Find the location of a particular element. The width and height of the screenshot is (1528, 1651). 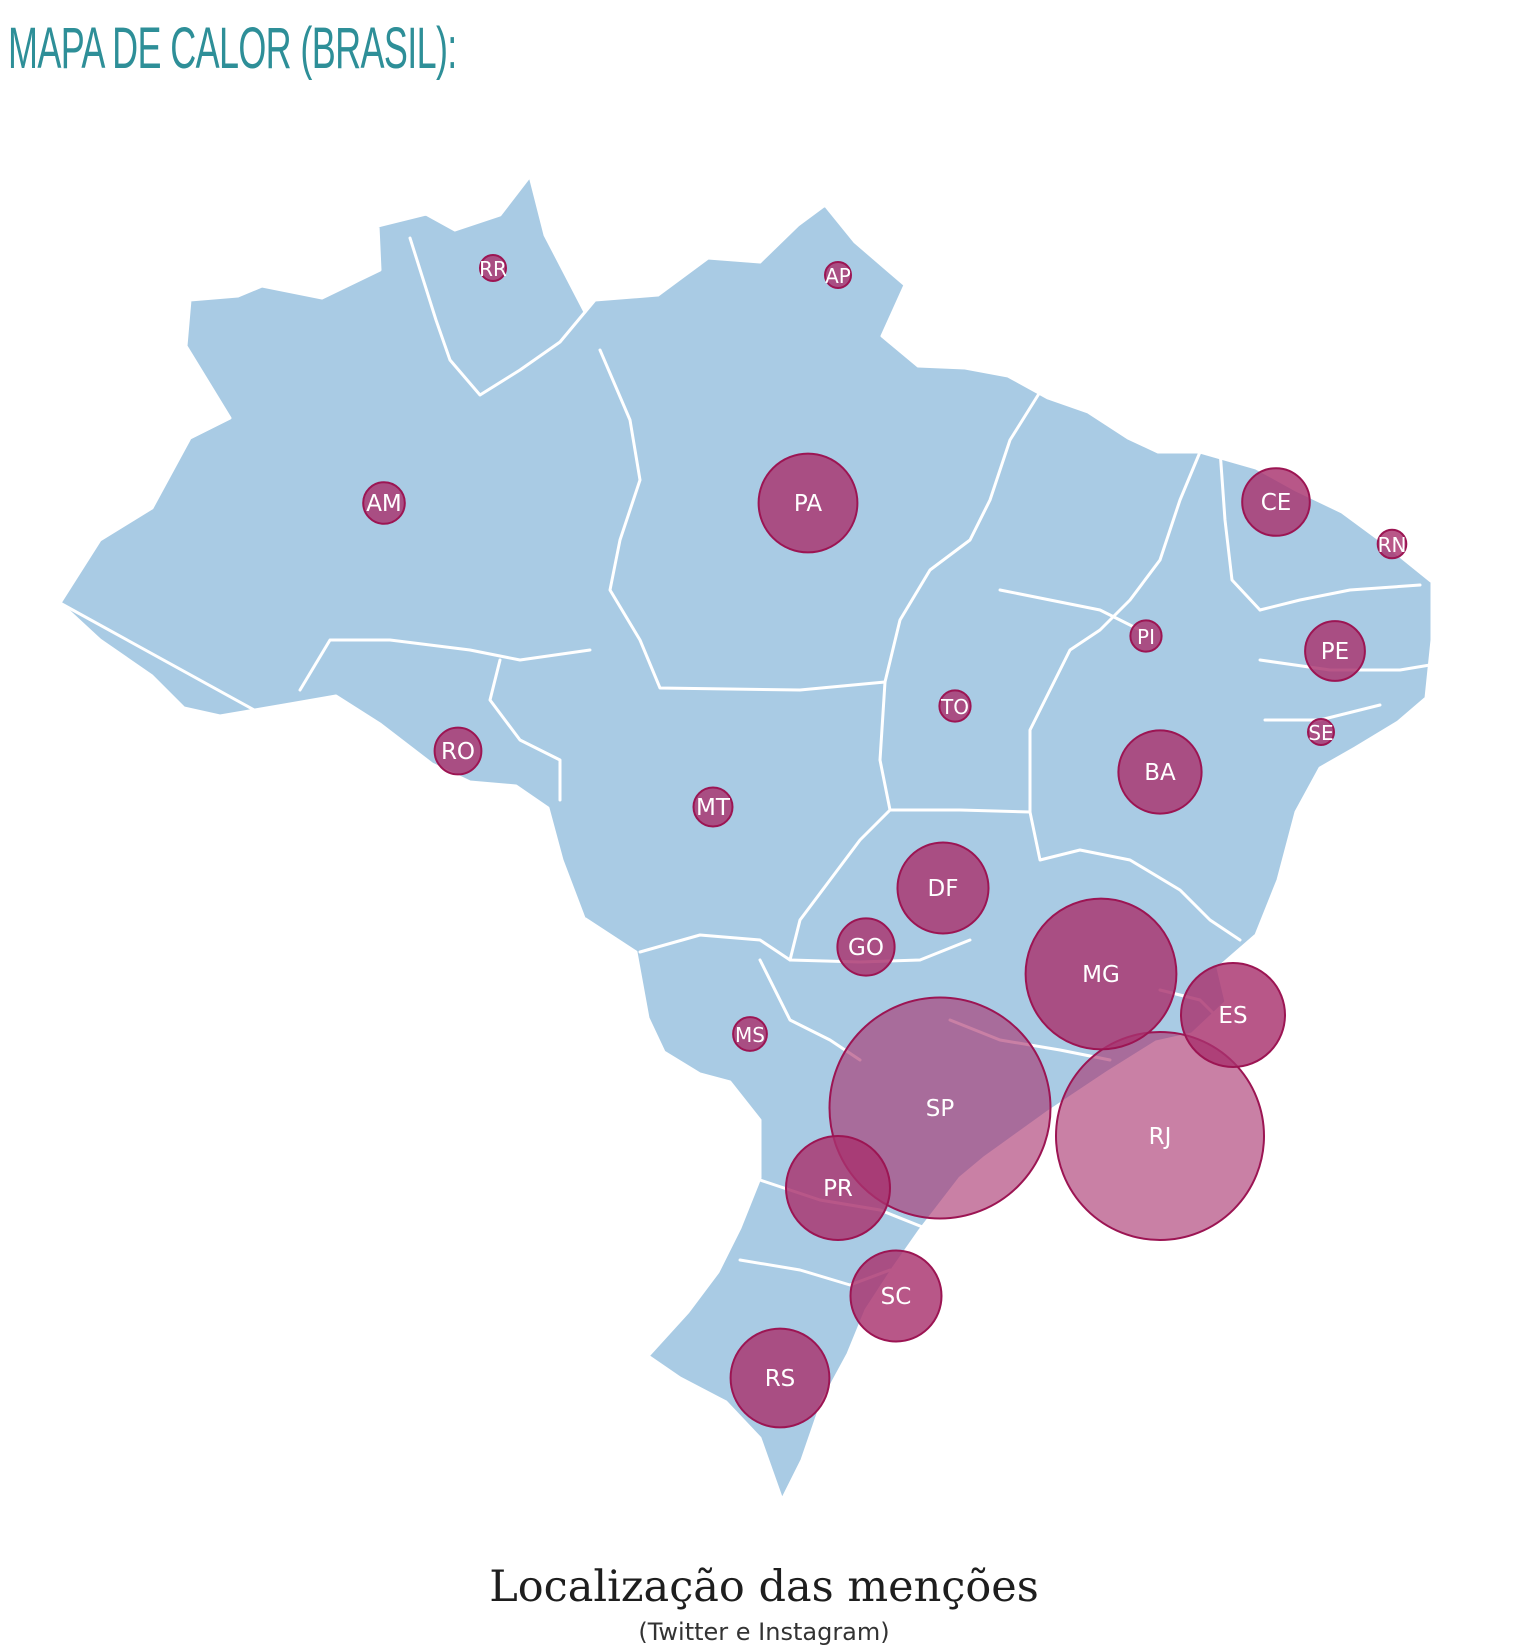

state-label-rs: RS is located at coordinates (780, 1379).